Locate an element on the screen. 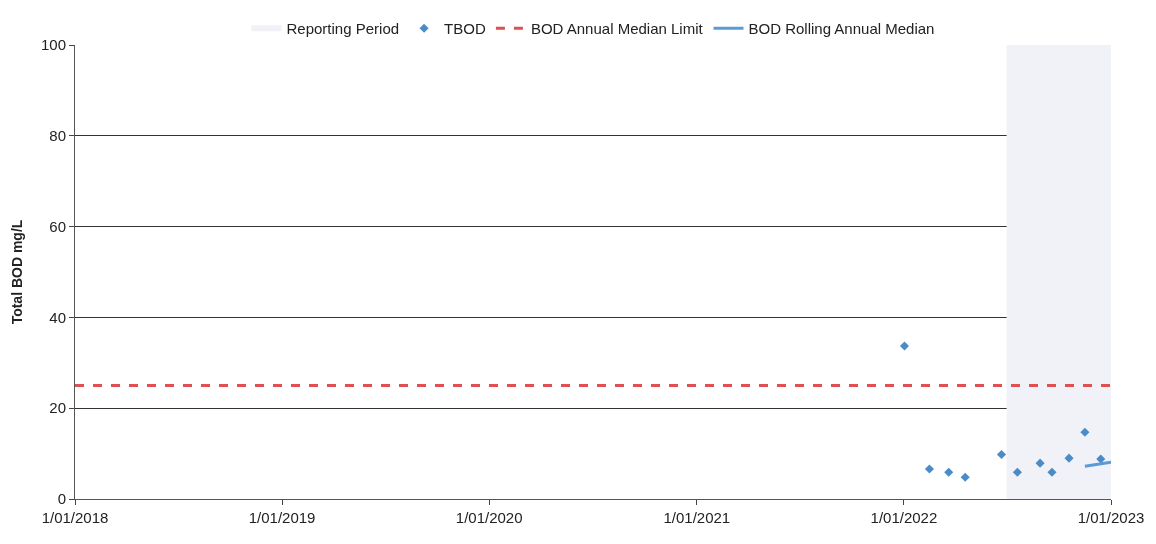 The height and width of the screenshot is (544, 1156). legend-label: Reporting Period is located at coordinates (343, 29).